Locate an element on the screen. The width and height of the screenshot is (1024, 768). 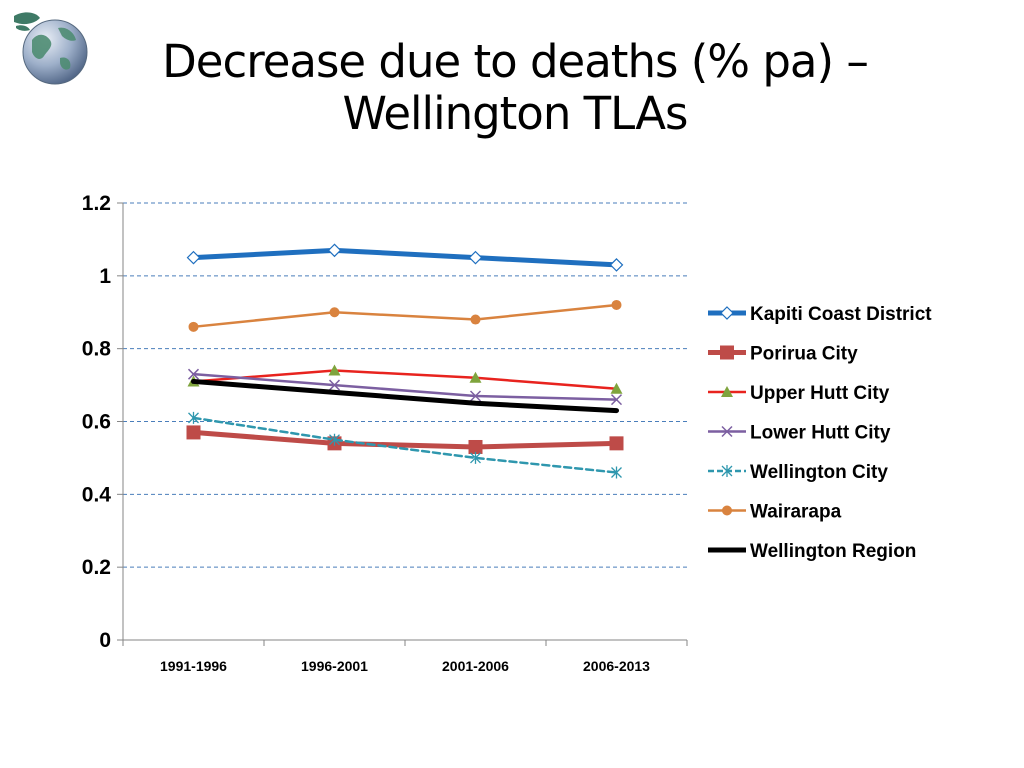
legend-label: Kapiti Coast District is located at coordinates (841, 314).